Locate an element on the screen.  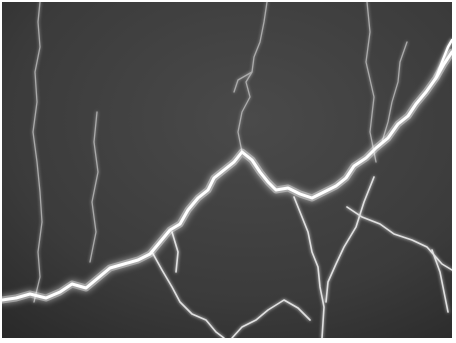
branch-left-mid is located at coordinates (94, 187).